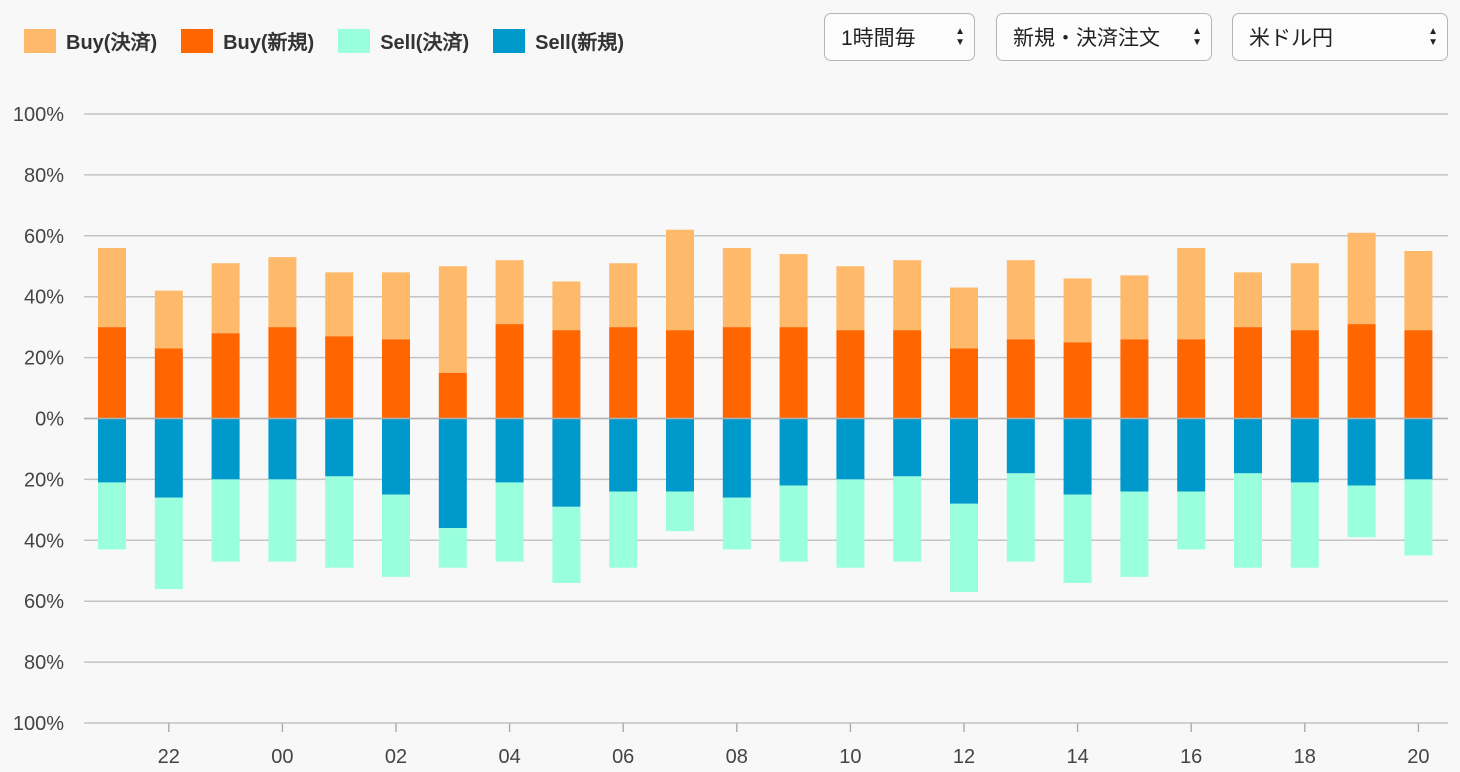 The image size is (1460, 772). I want to click on legend-item-buy-close: Buy(決済), so click(90, 40).